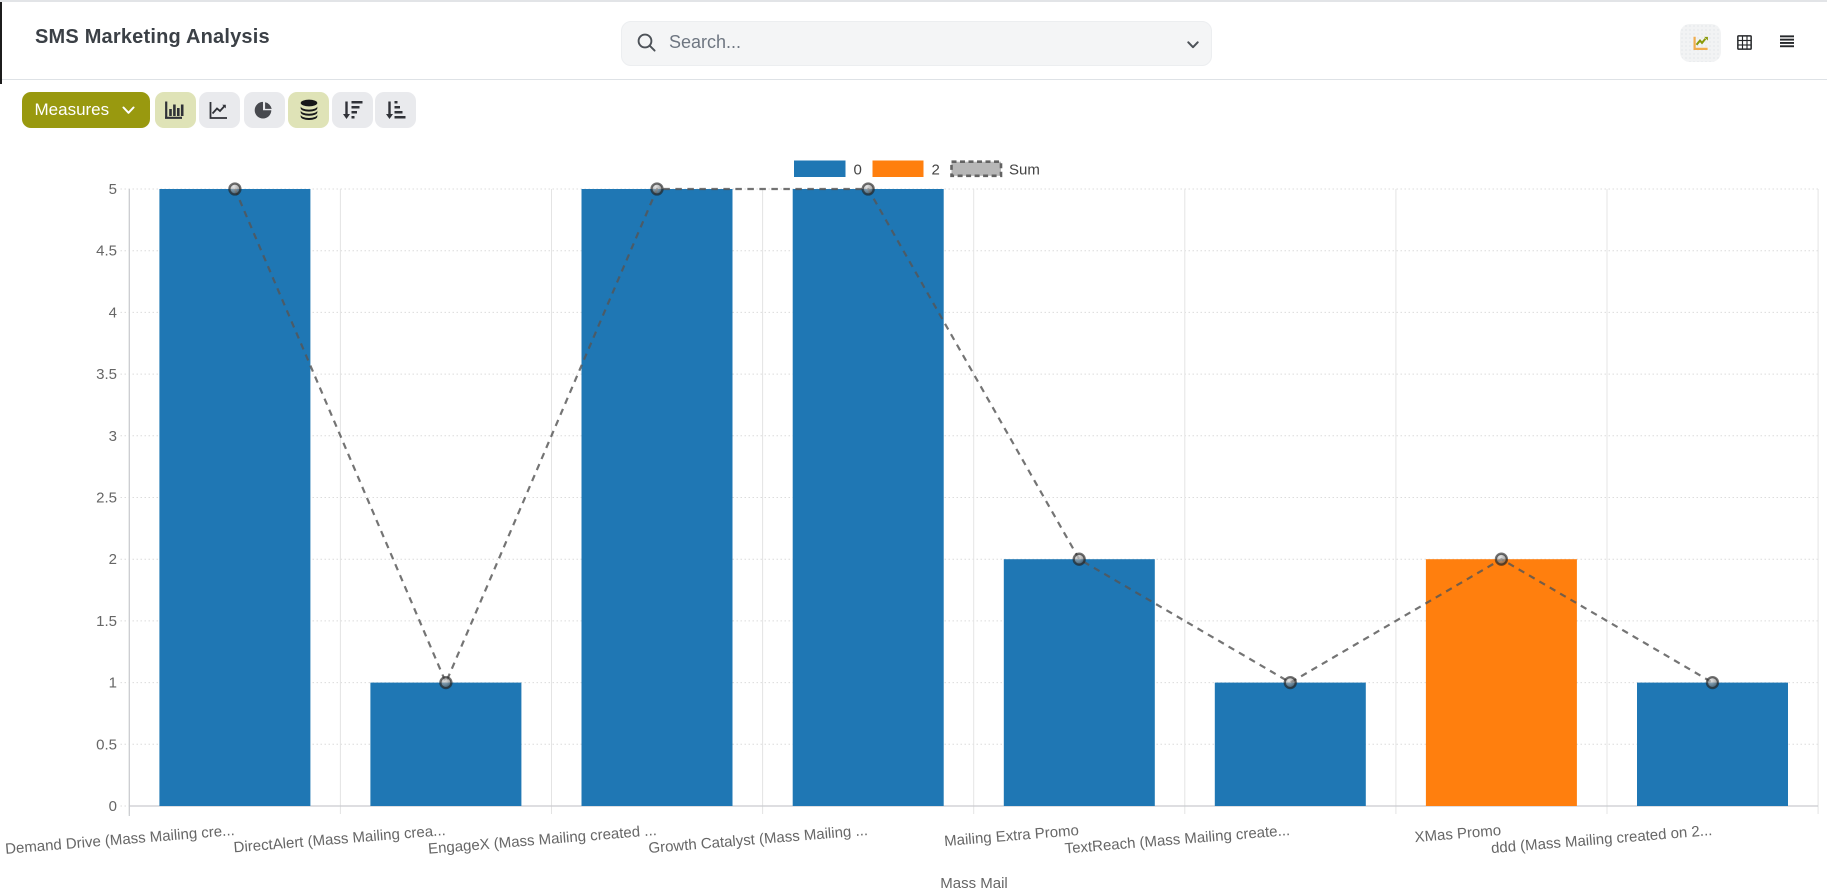 This screenshot has width=1827, height=894. I want to click on svg-text: XMas Promo, so click(1458, 834).